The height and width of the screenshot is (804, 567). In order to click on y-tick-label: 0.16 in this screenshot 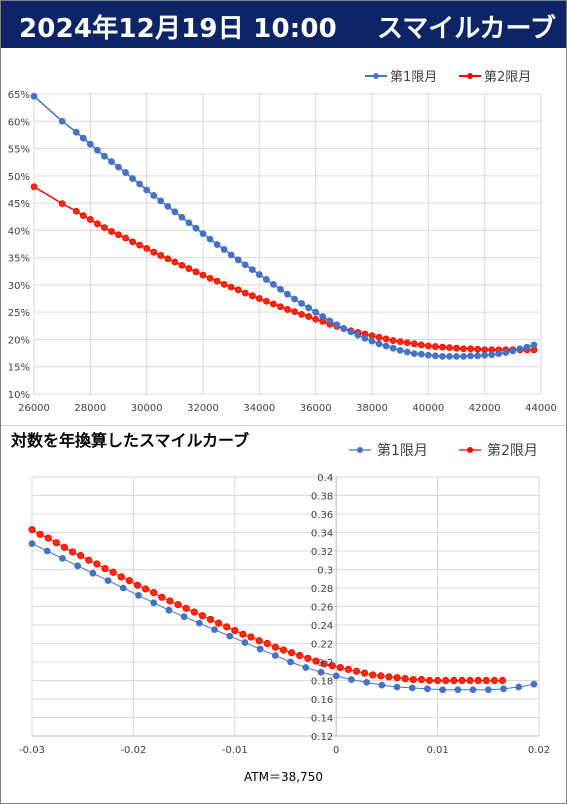, I will do `click(322, 700)`.